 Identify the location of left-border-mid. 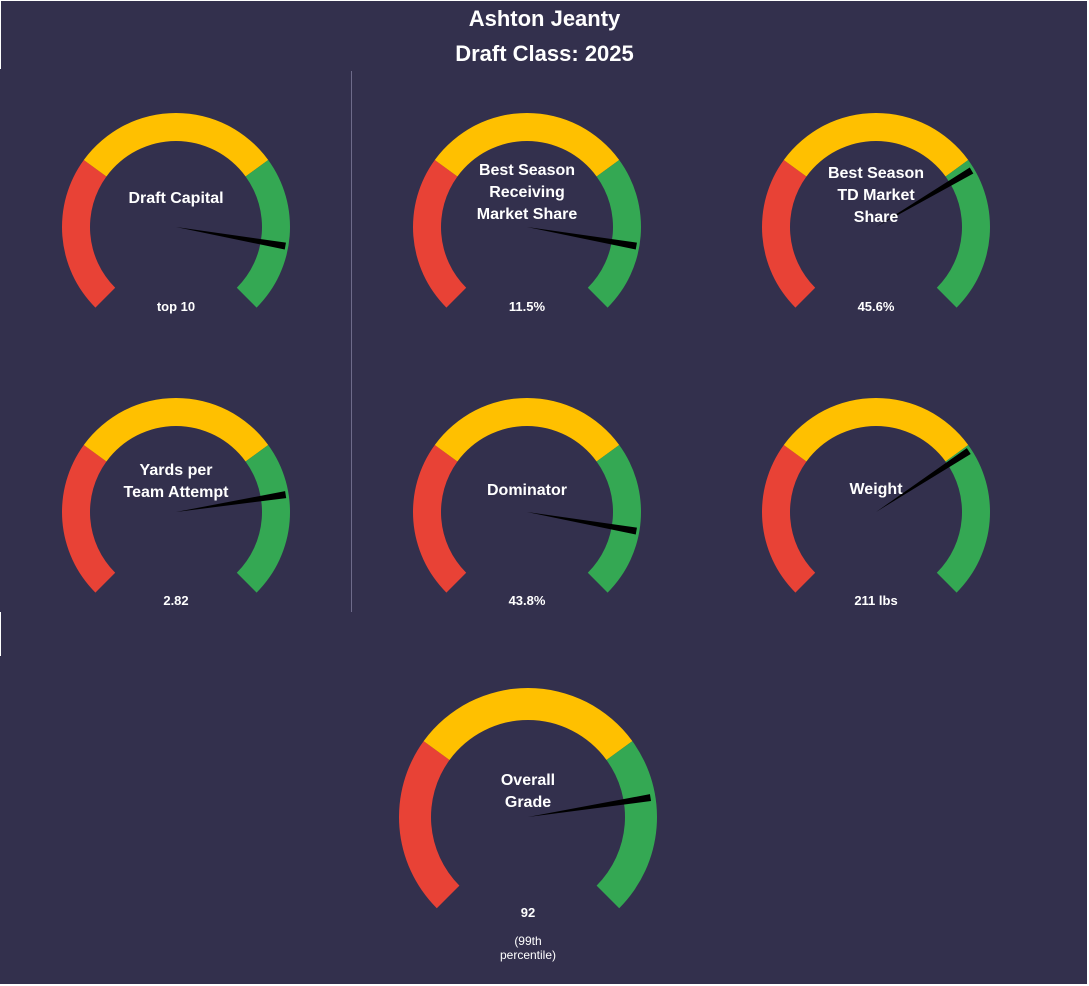
(0, 634).